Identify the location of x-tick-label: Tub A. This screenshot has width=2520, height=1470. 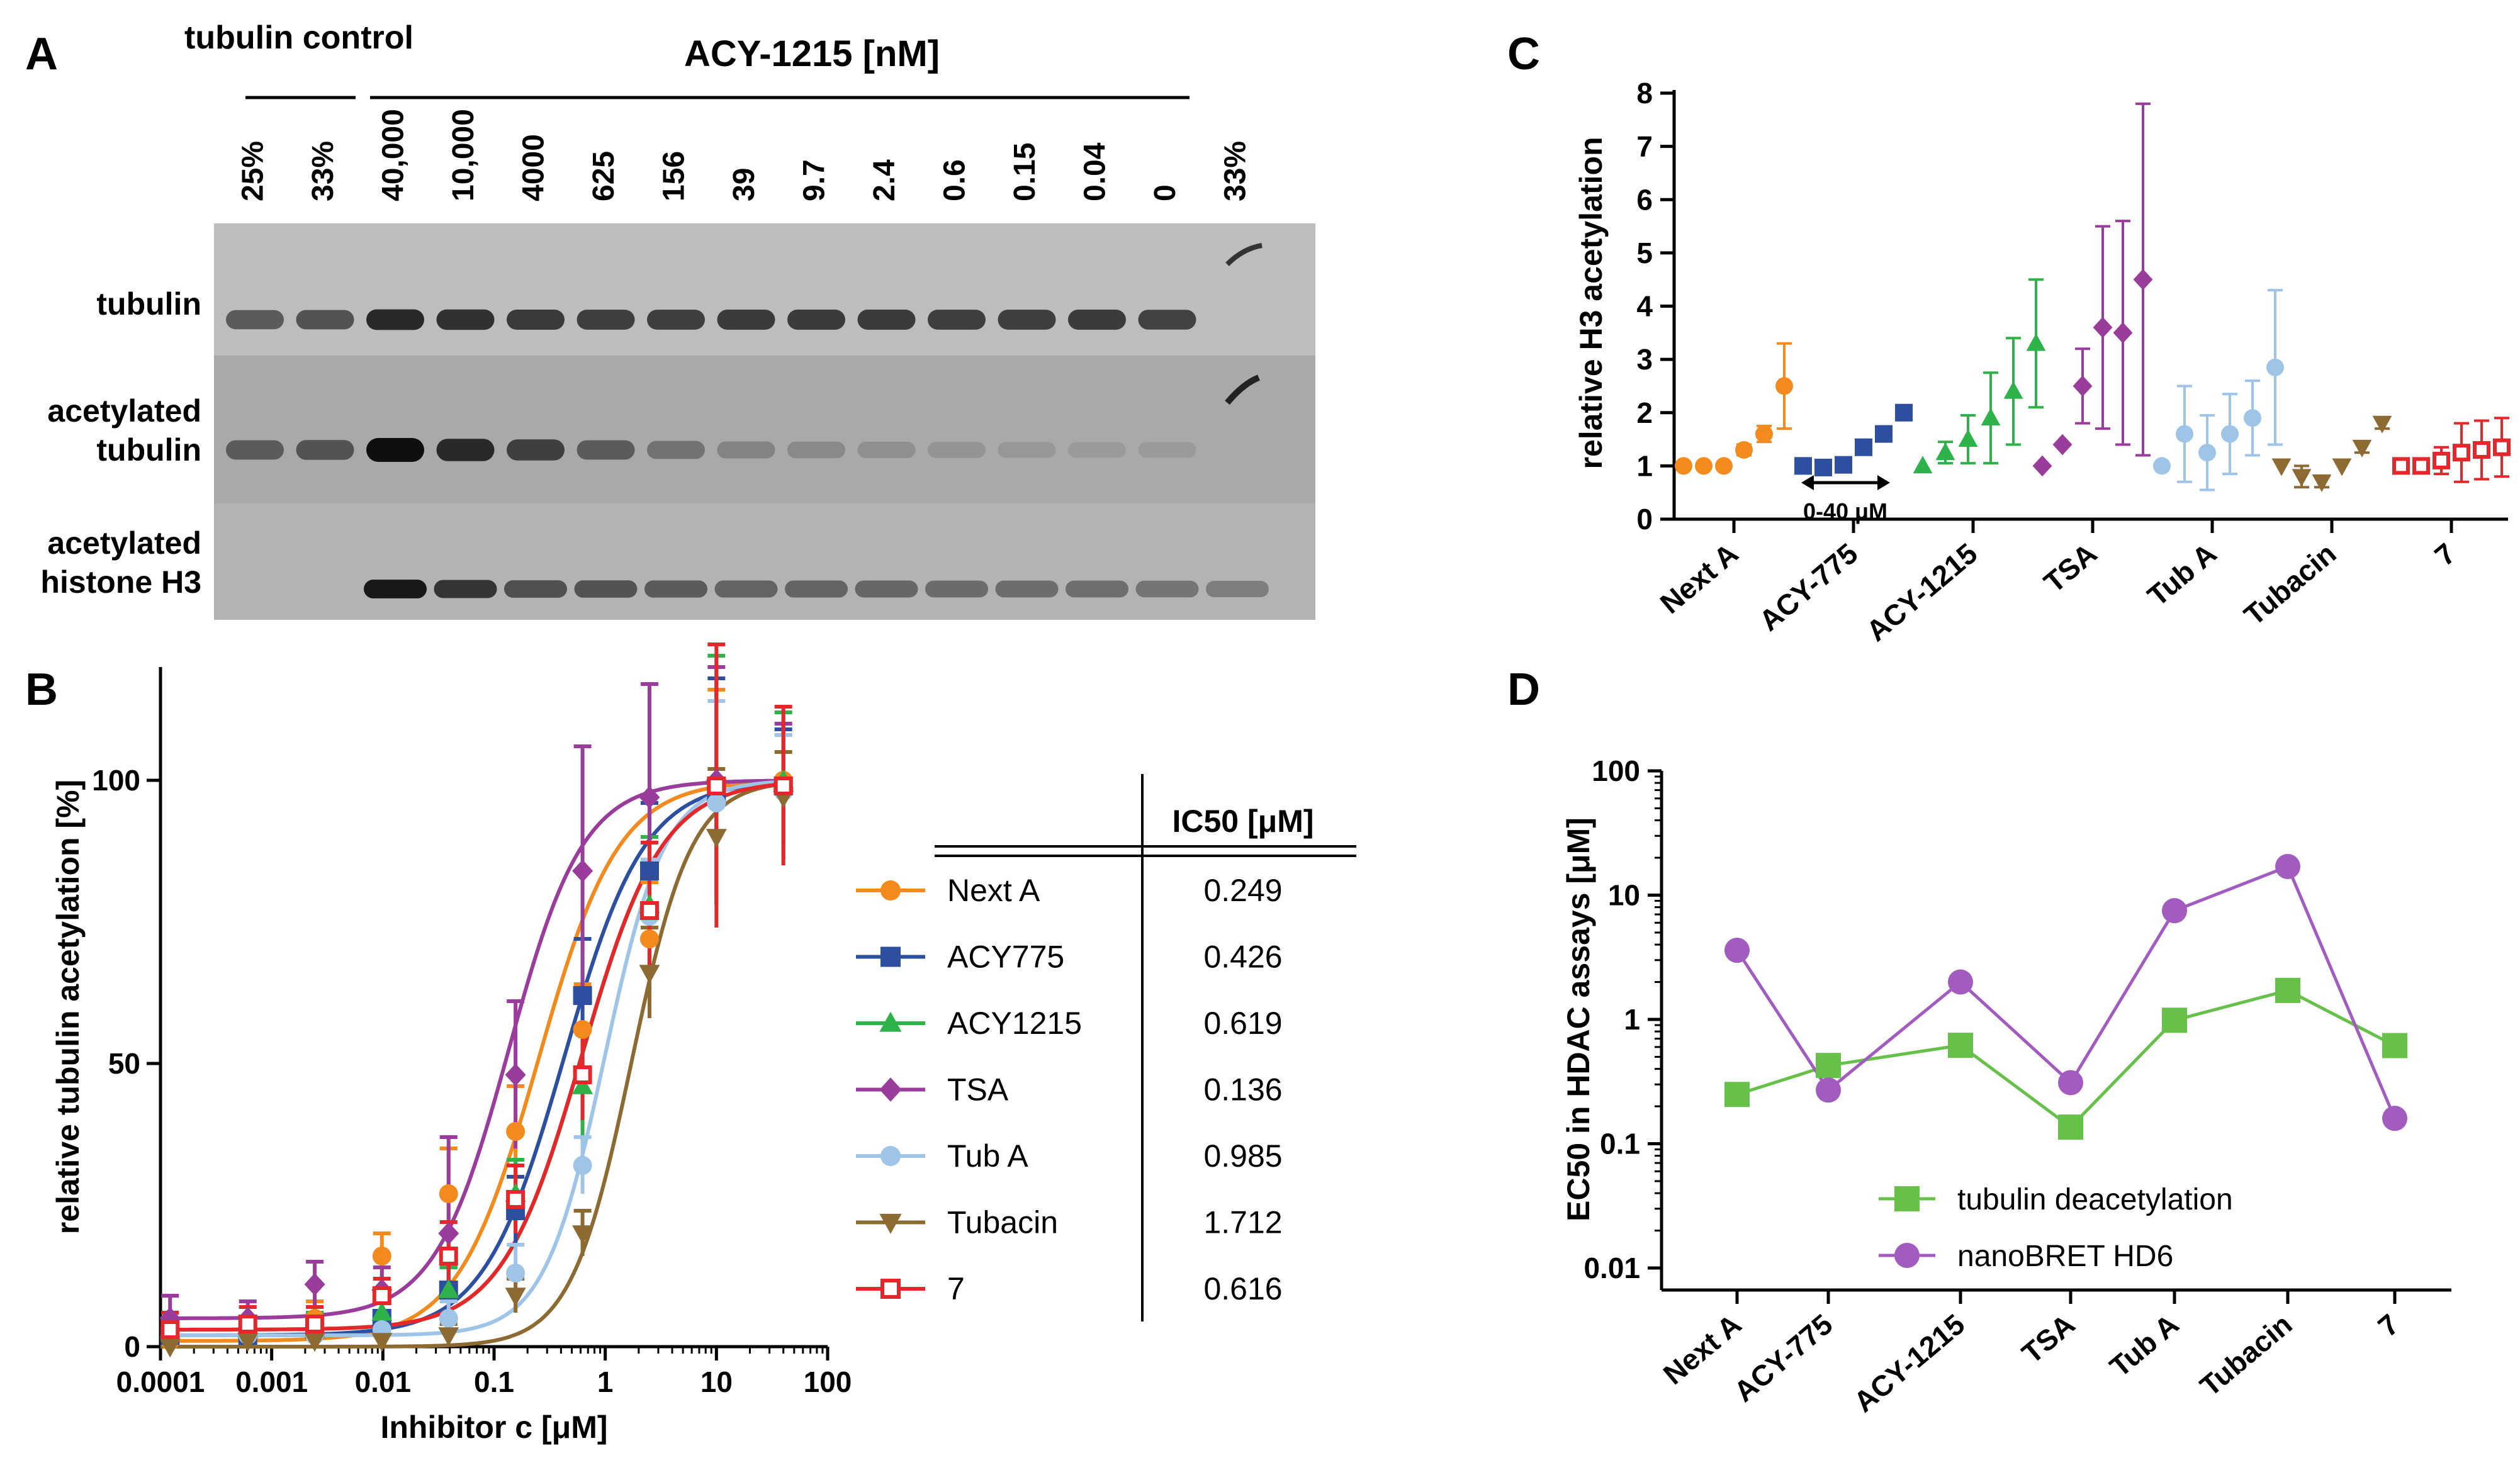
(2181, 574).